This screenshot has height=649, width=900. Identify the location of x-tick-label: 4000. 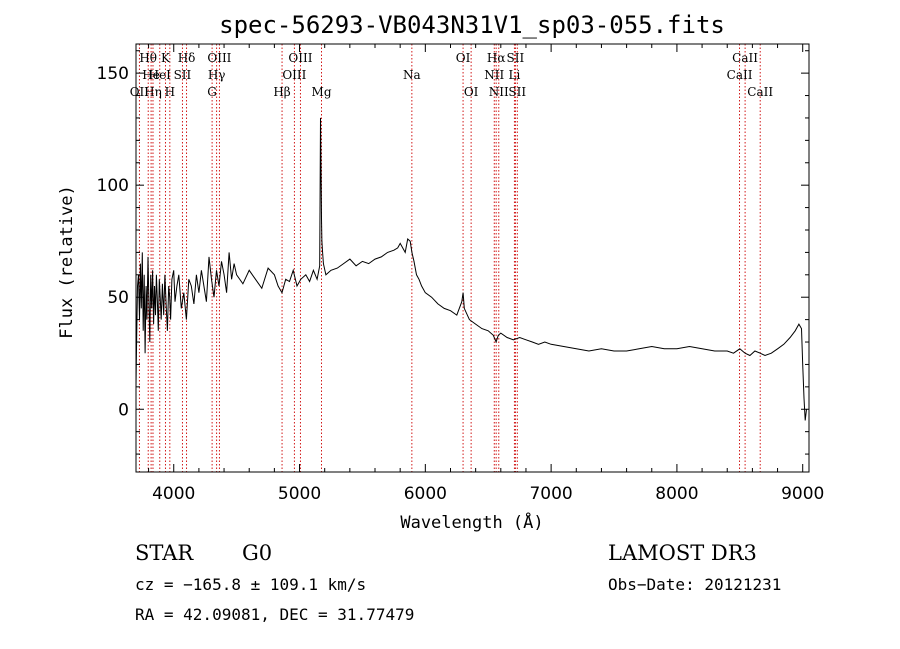
(173, 494).